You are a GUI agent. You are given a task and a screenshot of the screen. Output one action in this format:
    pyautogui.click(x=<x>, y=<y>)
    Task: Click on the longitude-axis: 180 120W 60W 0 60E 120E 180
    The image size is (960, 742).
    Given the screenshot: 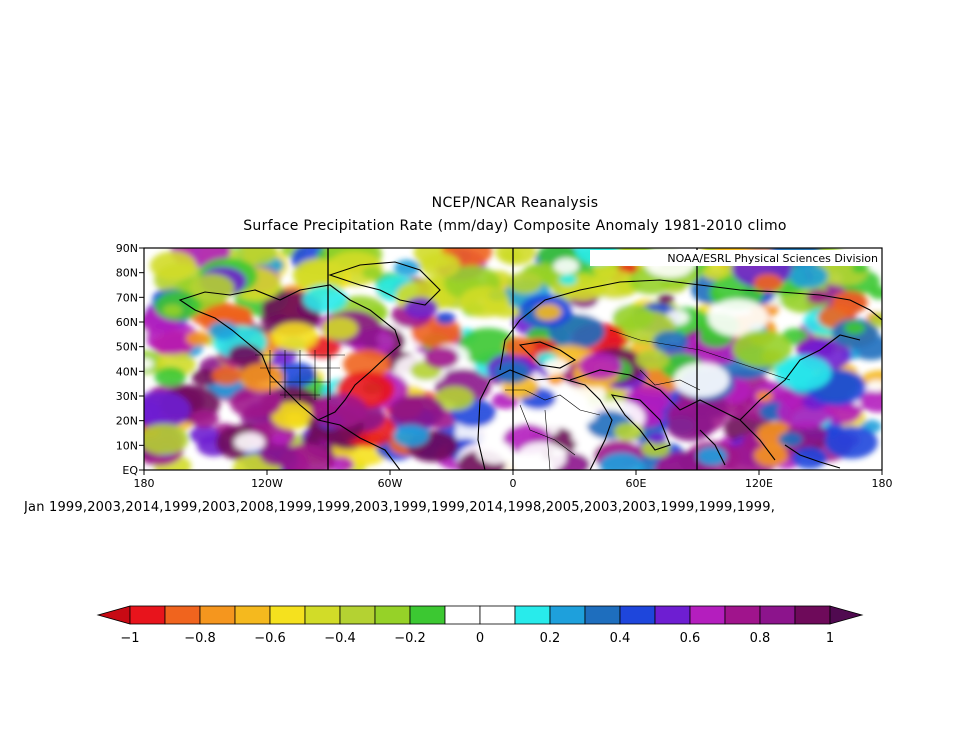 What is the action you would take?
    pyautogui.click(x=513, y=480)
    